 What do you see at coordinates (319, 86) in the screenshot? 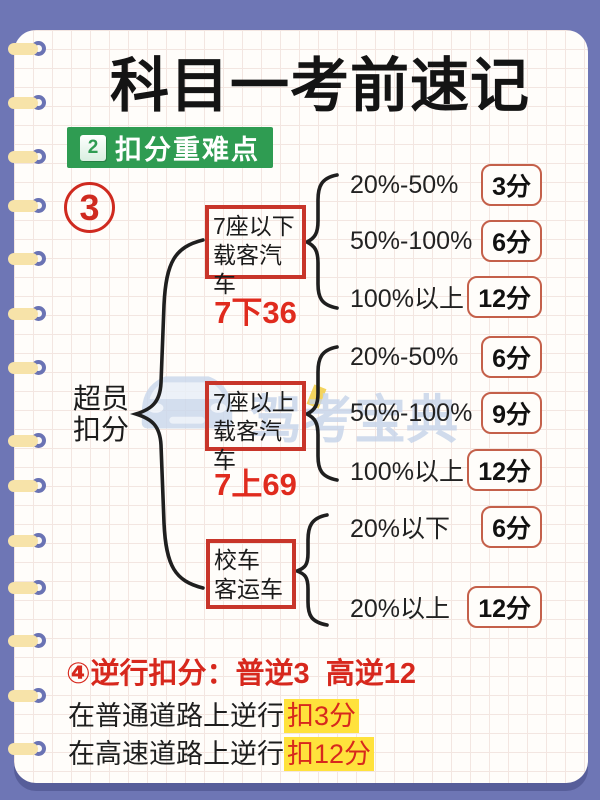
I see `page-title: 科目一考前速记` at bounding box center [319, 86].